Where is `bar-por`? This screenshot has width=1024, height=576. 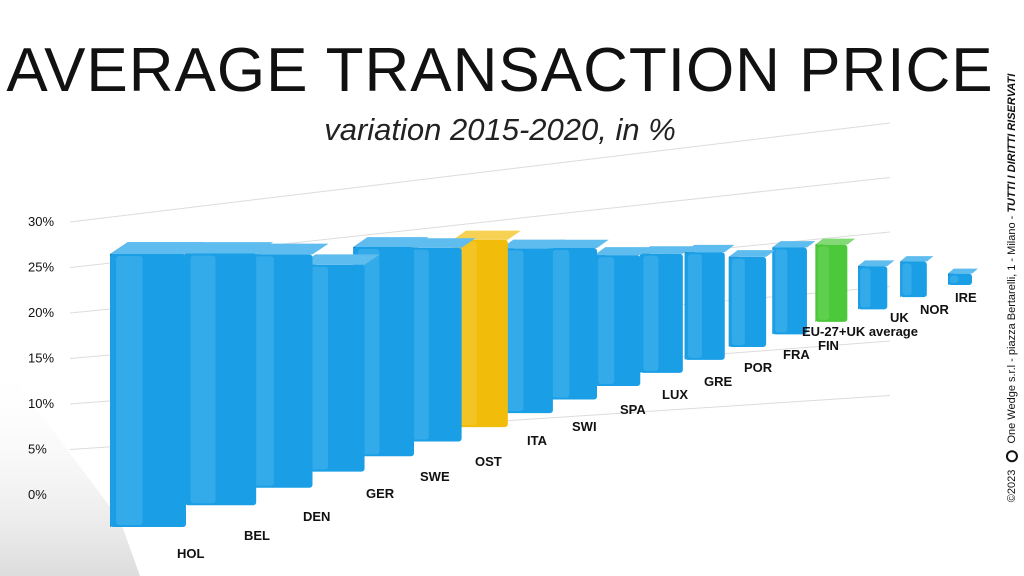
bar-por is located at coordinates (709, 302).